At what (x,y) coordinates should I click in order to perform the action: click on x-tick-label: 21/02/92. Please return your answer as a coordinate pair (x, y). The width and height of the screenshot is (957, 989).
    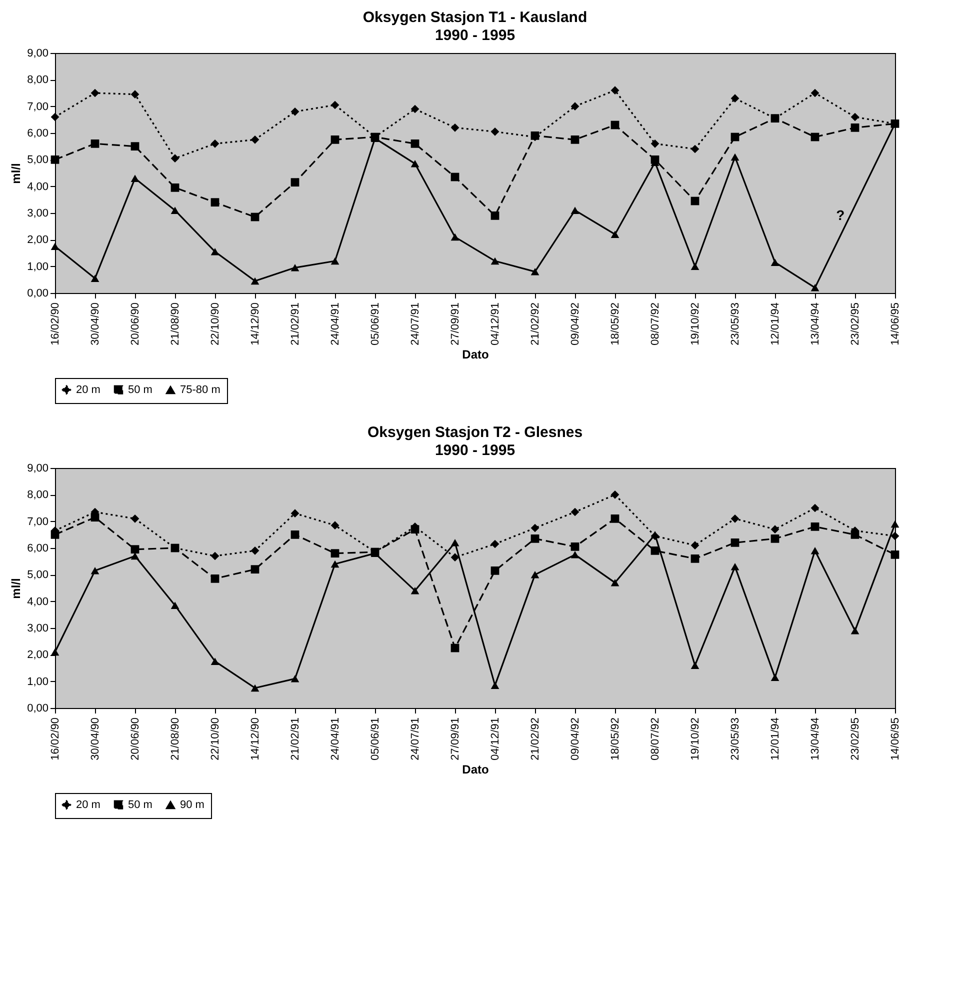
    Looking at the image, I should click on (536, 324).